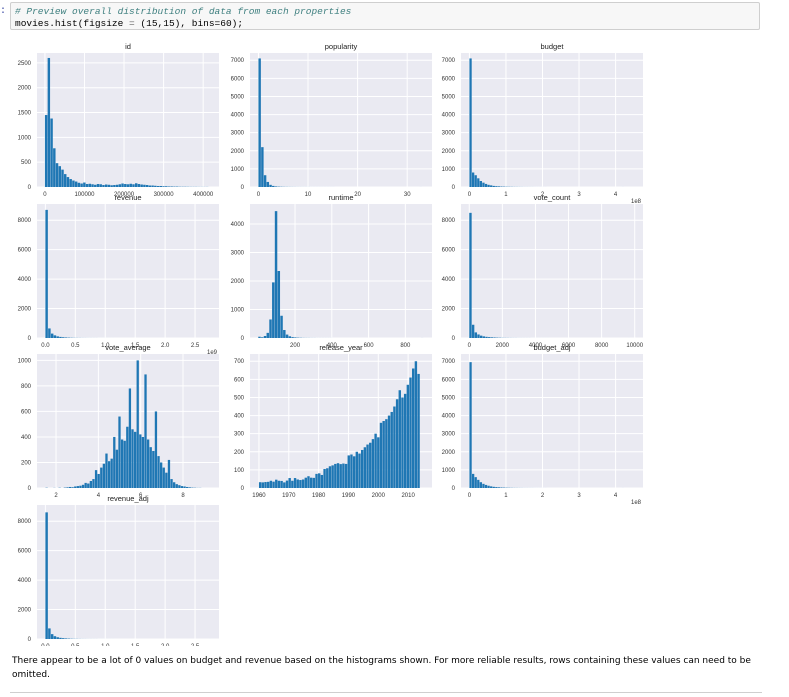 Image resolution: width=789 pixels, height=697 pixels. Describe the element at coordinates (195, 645) in the screenshot. I see `x-tick-label: 2.5` at that location.